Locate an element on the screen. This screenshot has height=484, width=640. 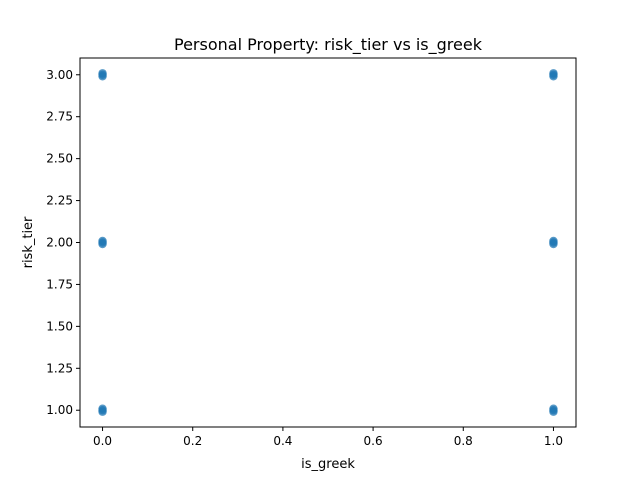
x-axis: 0.0 0.2 0.4 0.6 0.8 1.0 is located at coordinates (328, 437).